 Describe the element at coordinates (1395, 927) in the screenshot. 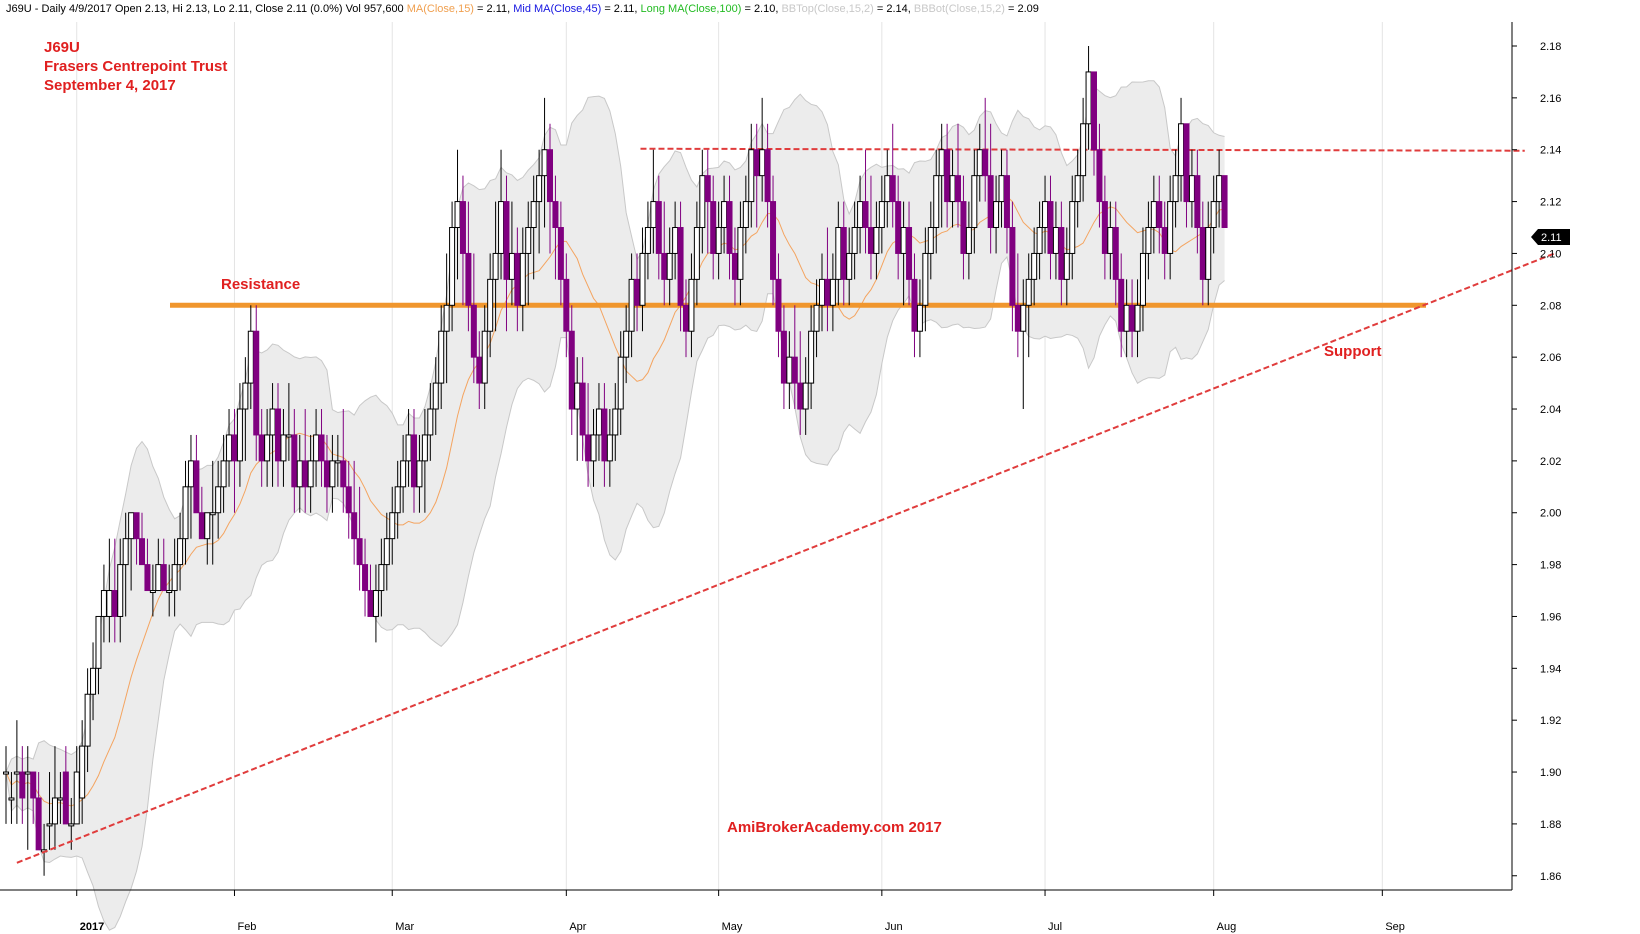

I see `month-label: Sep` at that location.